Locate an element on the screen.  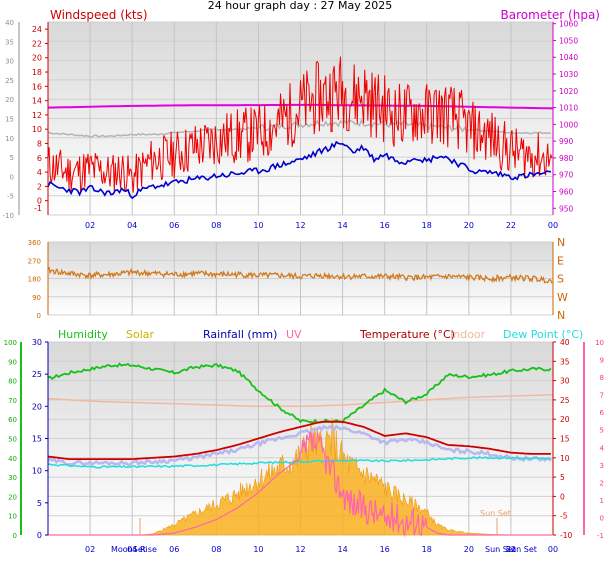
humidity-tick-label: 40 is located at coordinates (12, 459).